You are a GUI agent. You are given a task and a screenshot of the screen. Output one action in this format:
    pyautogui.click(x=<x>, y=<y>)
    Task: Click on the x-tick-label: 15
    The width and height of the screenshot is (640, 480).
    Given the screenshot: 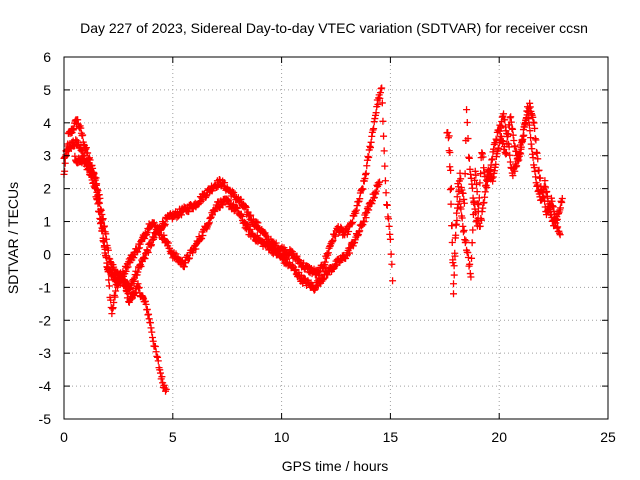 What is the action you would take?
    pyautogui.click(x=391, y=437)
    